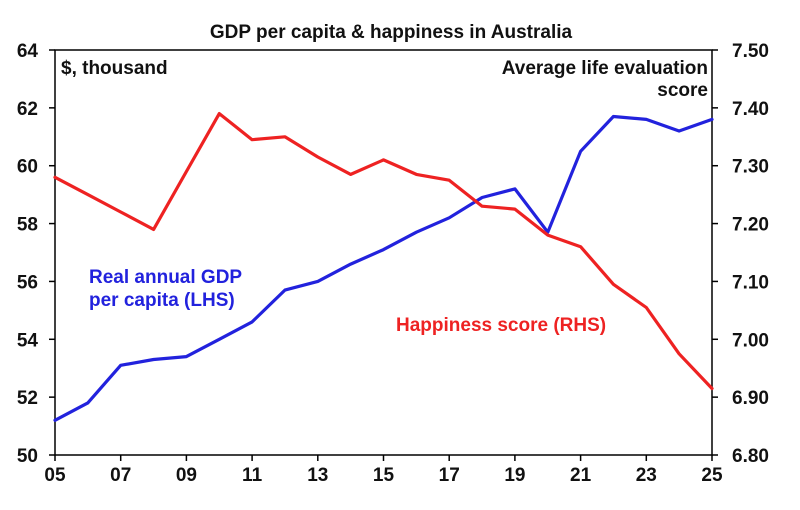 The height and width of the screenshot is (510, 800). I want to click on right-tick-label: 7.00, so click(750, 340).